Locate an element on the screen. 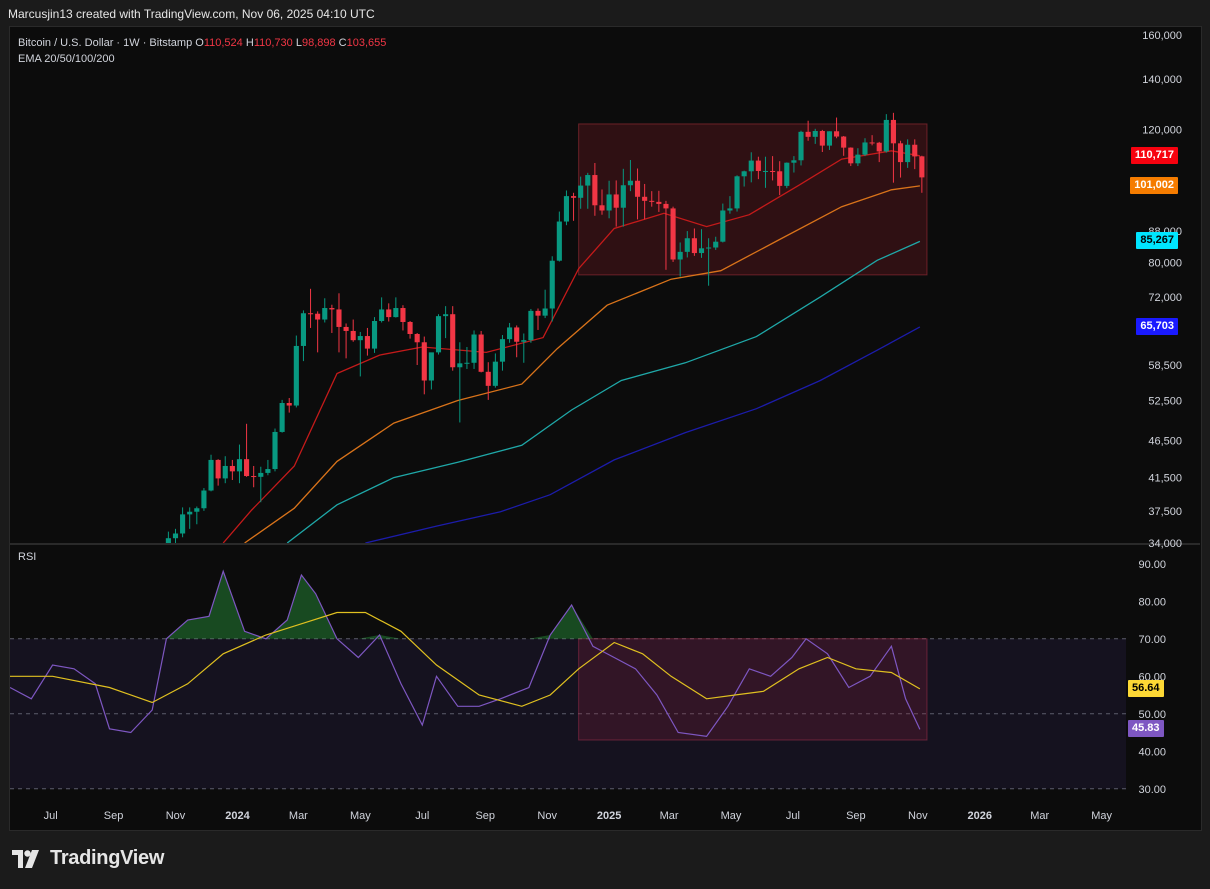 The height and width of the screenshot is (889, 1210). price-axis-tick: 72,000 is located at coordinates (1165, 298).